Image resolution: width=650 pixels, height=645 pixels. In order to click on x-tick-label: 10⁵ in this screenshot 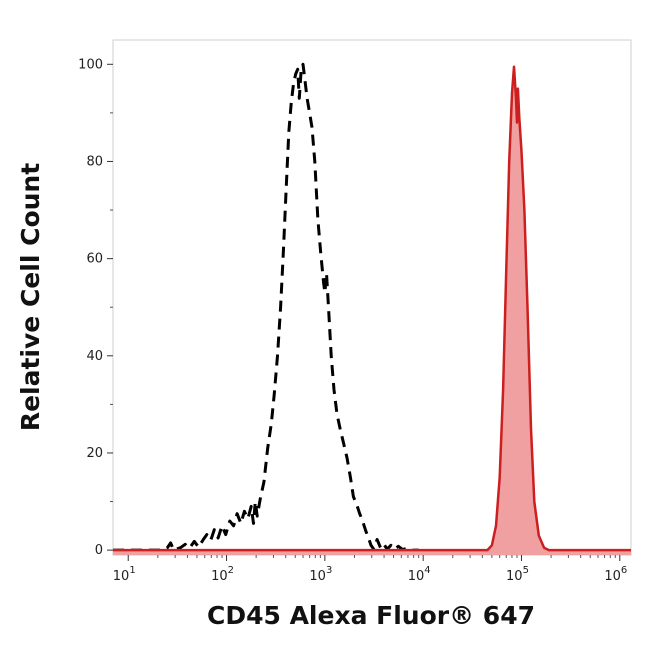, I will do `click(517, 574)`.